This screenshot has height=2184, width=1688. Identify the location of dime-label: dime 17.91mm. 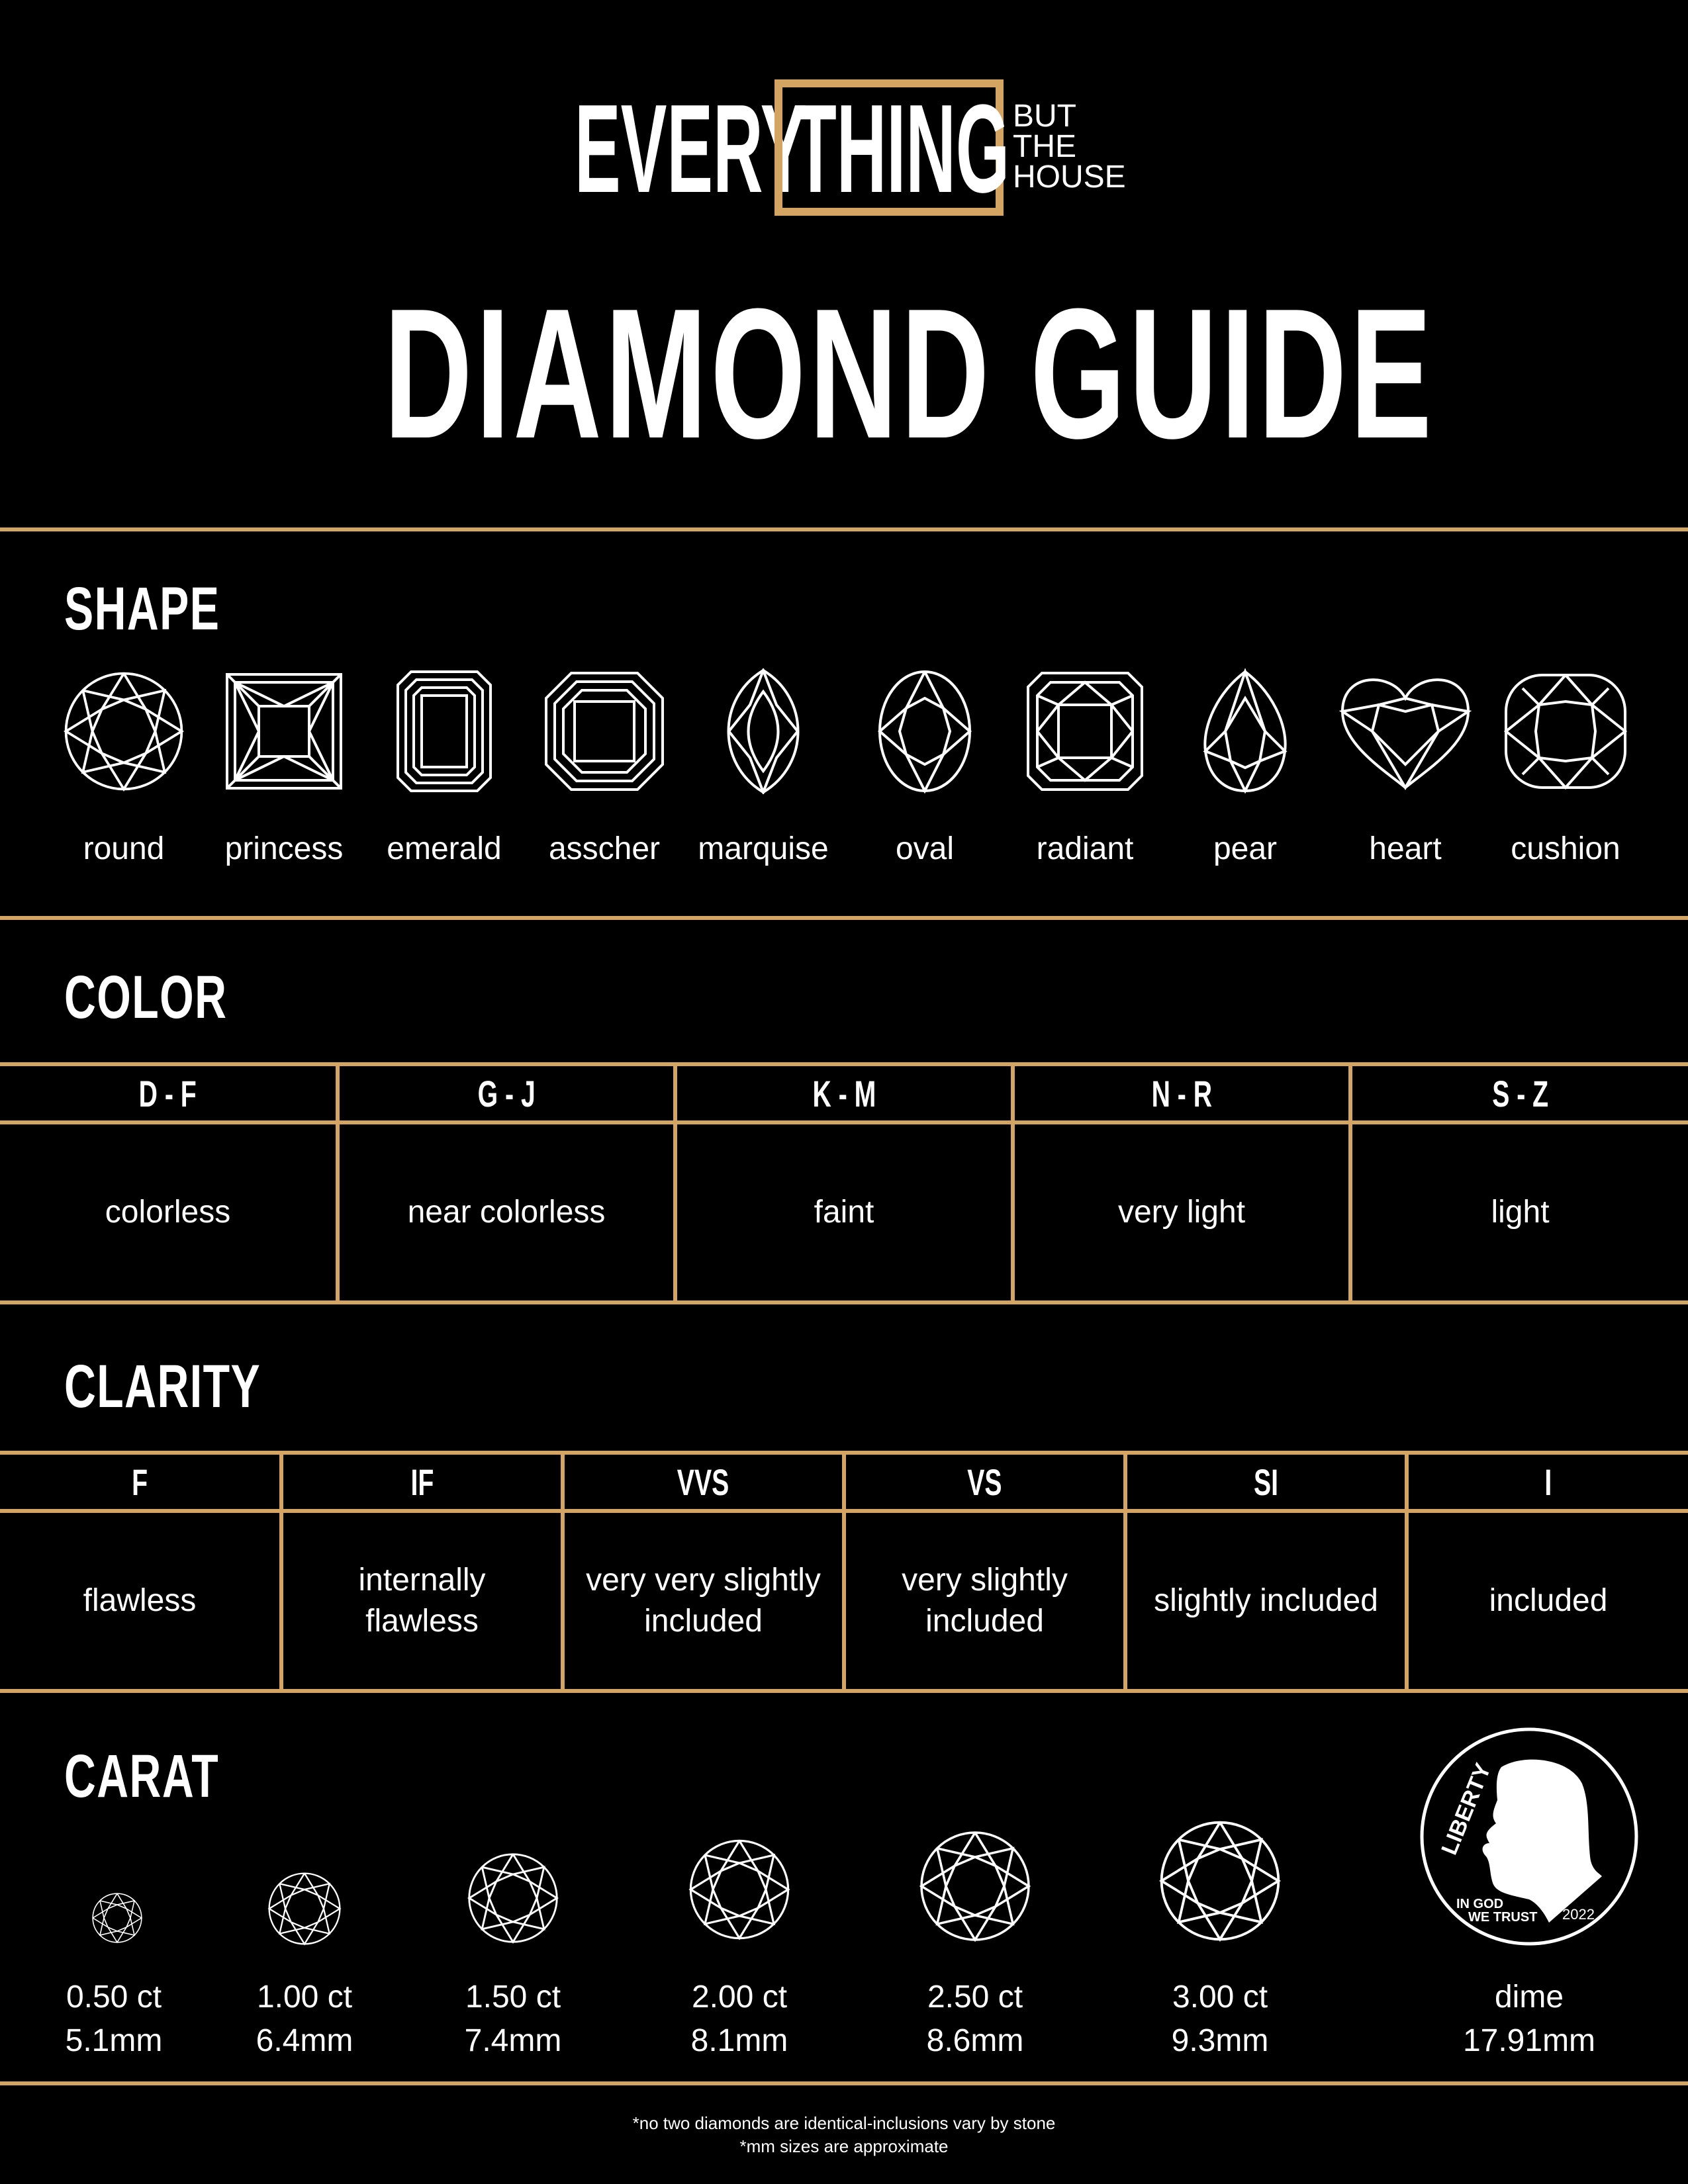
(1529, 2019).